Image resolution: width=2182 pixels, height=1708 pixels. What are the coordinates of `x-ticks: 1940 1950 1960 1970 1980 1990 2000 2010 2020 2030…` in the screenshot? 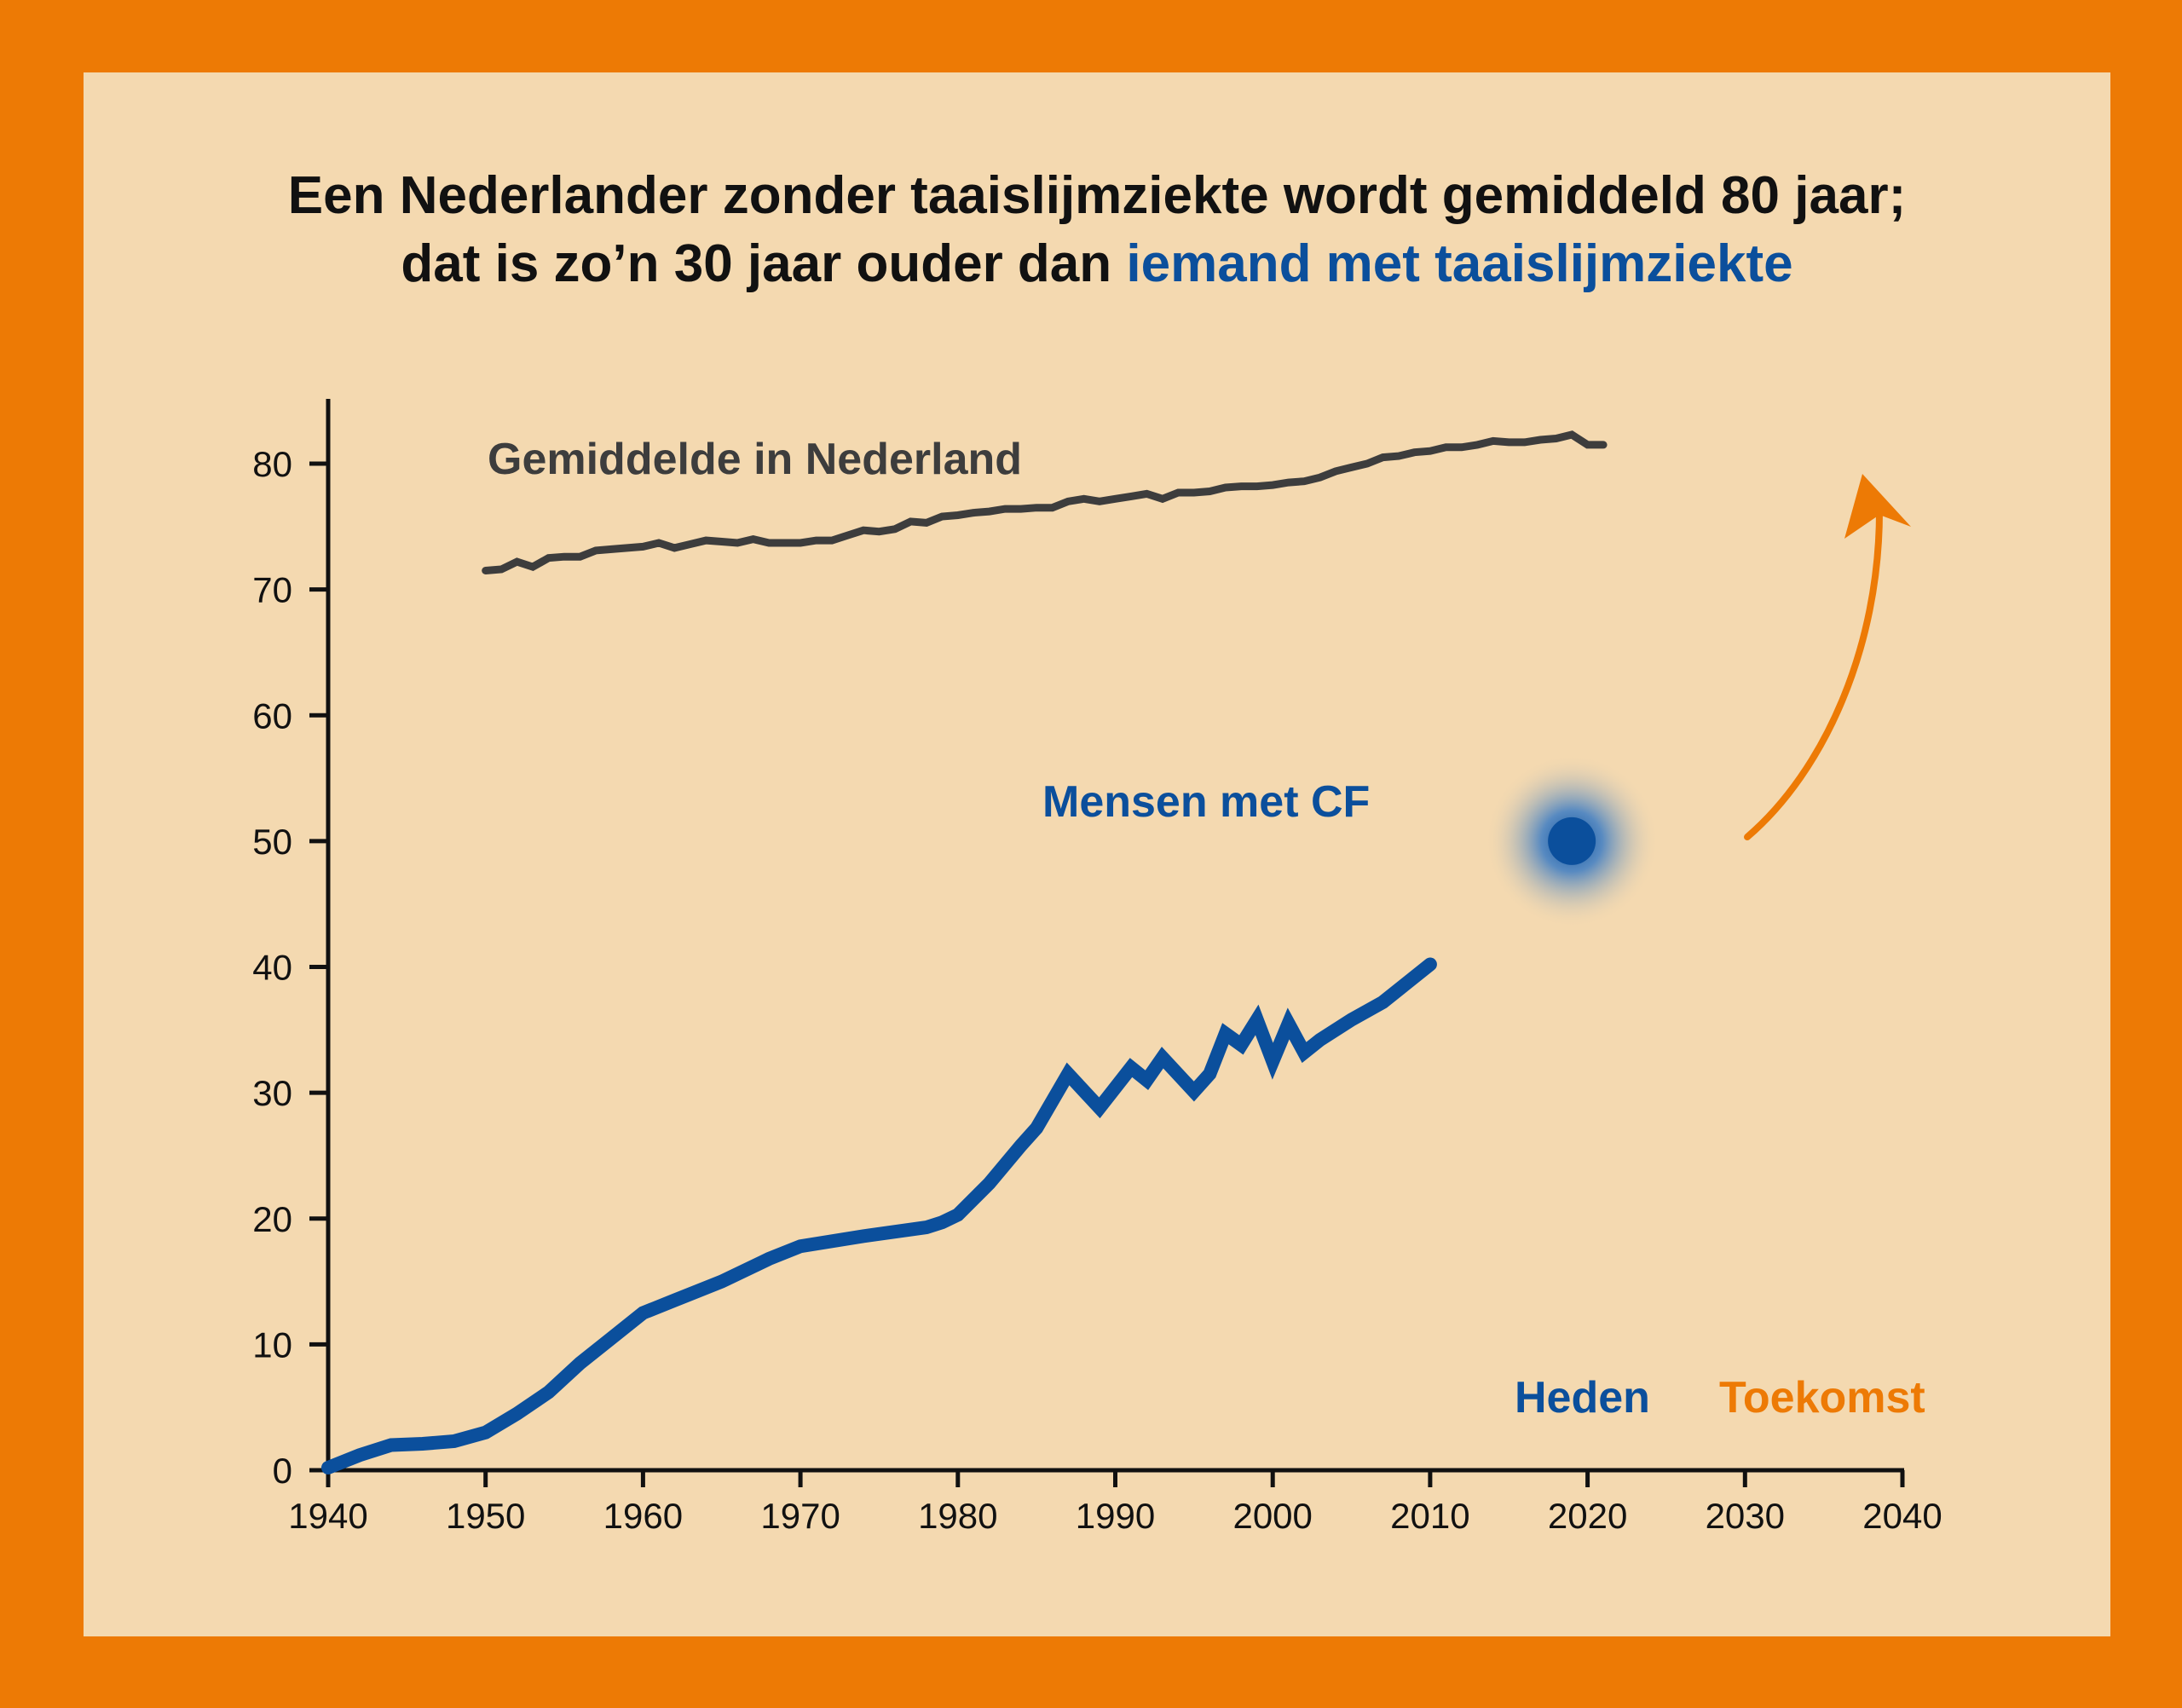 It's located at (1115, 1503).